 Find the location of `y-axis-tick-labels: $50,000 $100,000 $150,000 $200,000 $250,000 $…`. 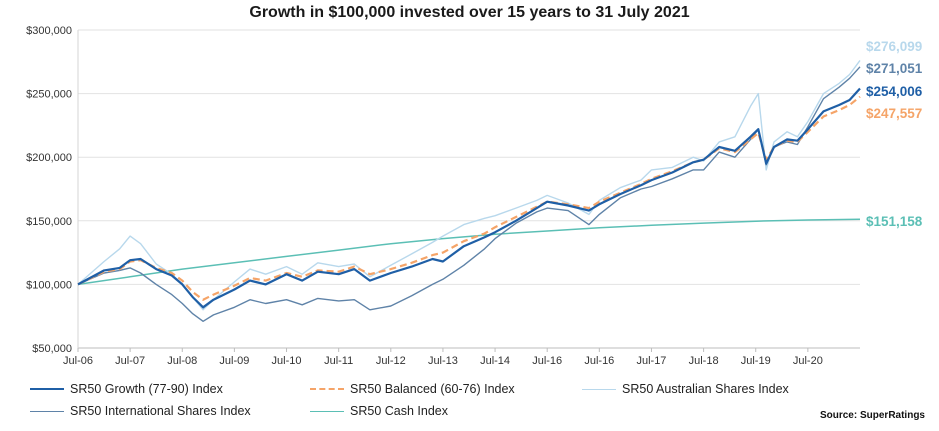

y-axis-tick-labels: $50,000 $100,000 $150,000 $200,000 $250,000 $… is located at coordinates (49, 190).